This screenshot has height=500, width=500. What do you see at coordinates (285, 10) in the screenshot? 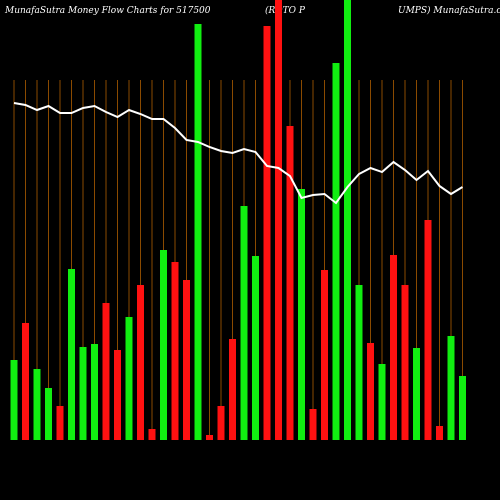
I see `chart-title: (ROTO P` at bounding box center [285, 10].